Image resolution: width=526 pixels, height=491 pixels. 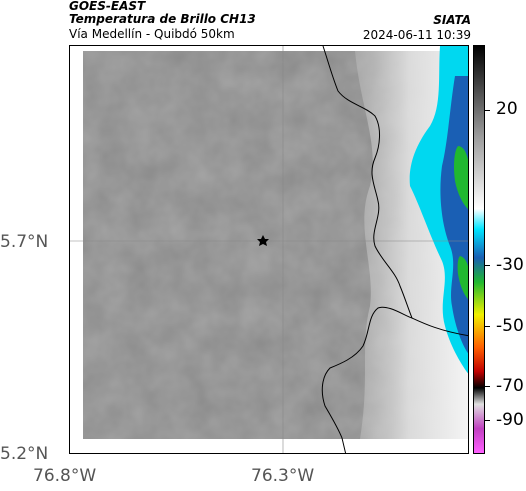 I want to click on colorbar-label-minus70: -70, so click(x=510, y=386).